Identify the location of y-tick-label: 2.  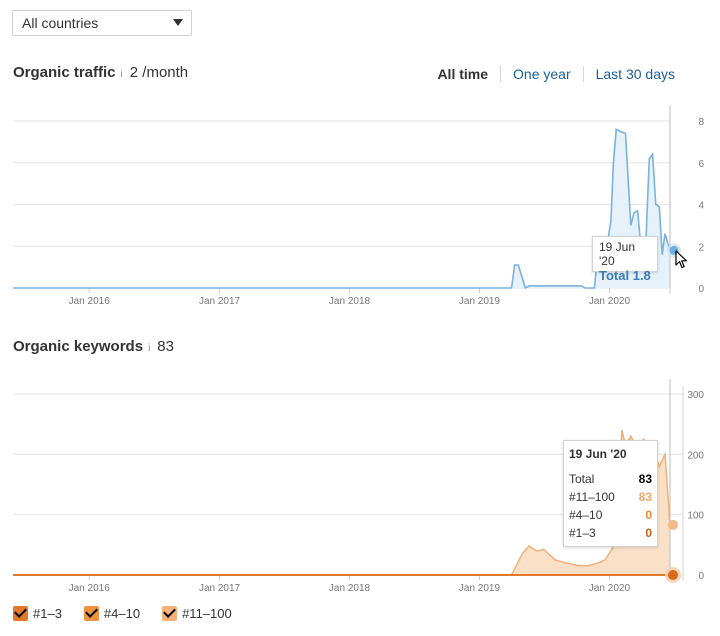
(701, 247).